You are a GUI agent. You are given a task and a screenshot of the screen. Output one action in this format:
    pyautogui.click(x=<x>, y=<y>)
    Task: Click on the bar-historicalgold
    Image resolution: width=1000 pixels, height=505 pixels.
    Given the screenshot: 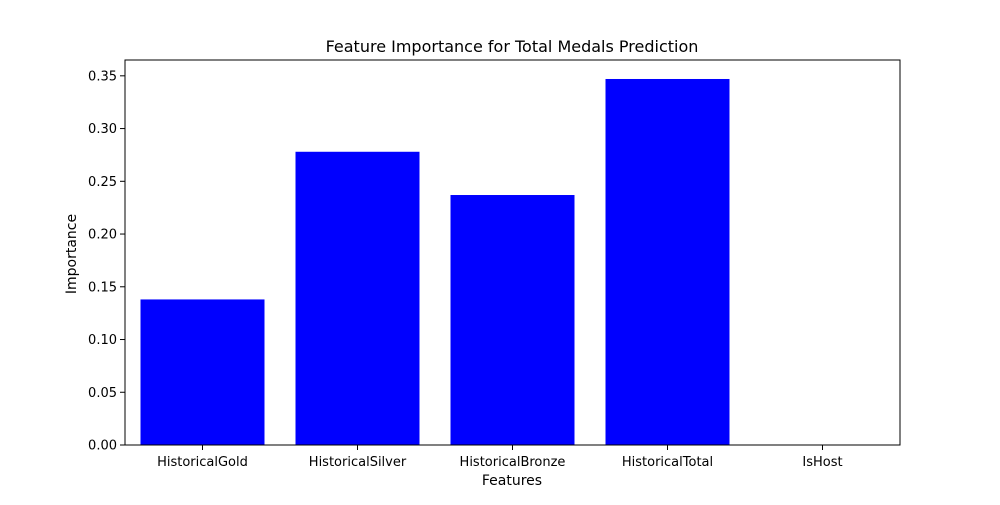 What is the action you would take?
    pyautogui.click(x=202, y=372)
    